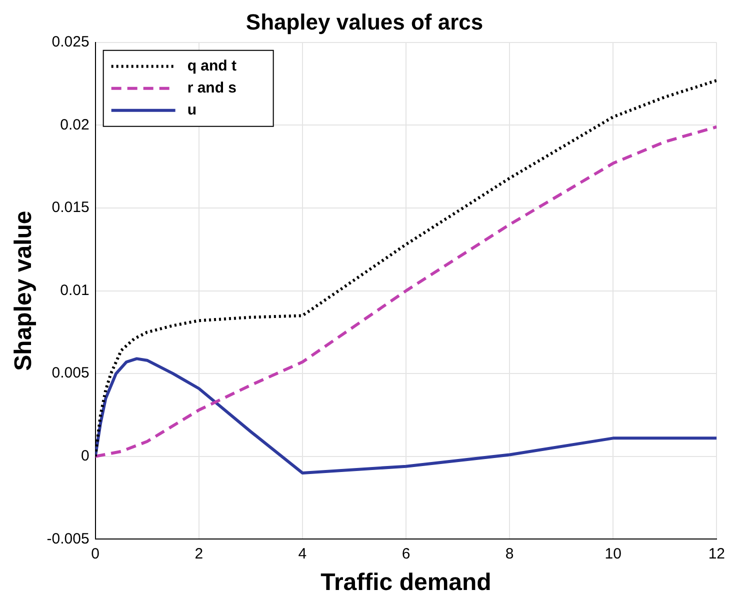  What do you see at coordinates (212, 66) in the screenshot?
I see `legend-label: q and t` at bounding box center [212, 66].